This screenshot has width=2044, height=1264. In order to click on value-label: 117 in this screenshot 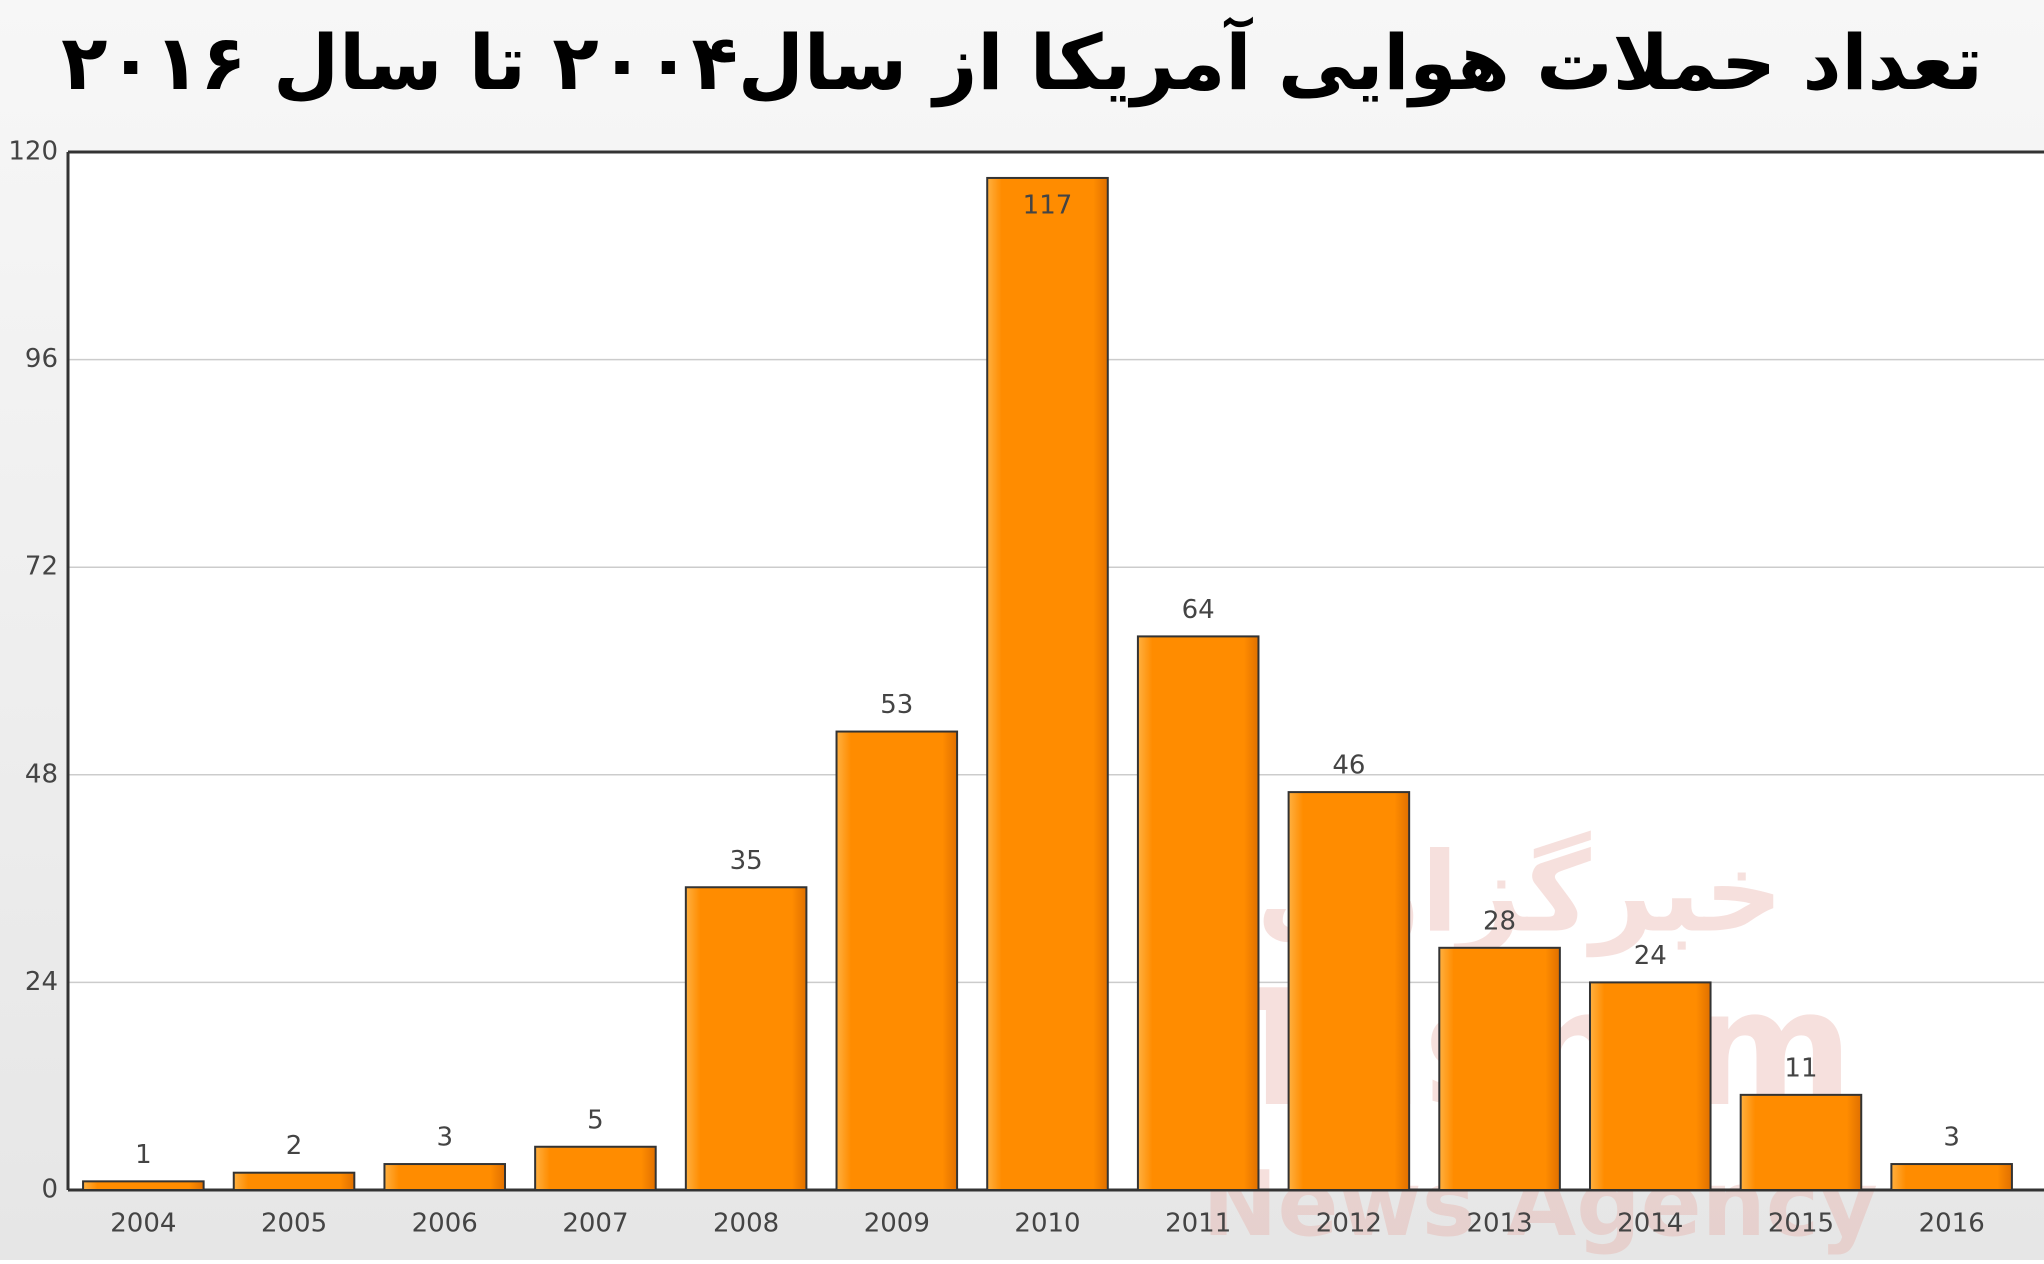, I will do `click(1048, 205)`.